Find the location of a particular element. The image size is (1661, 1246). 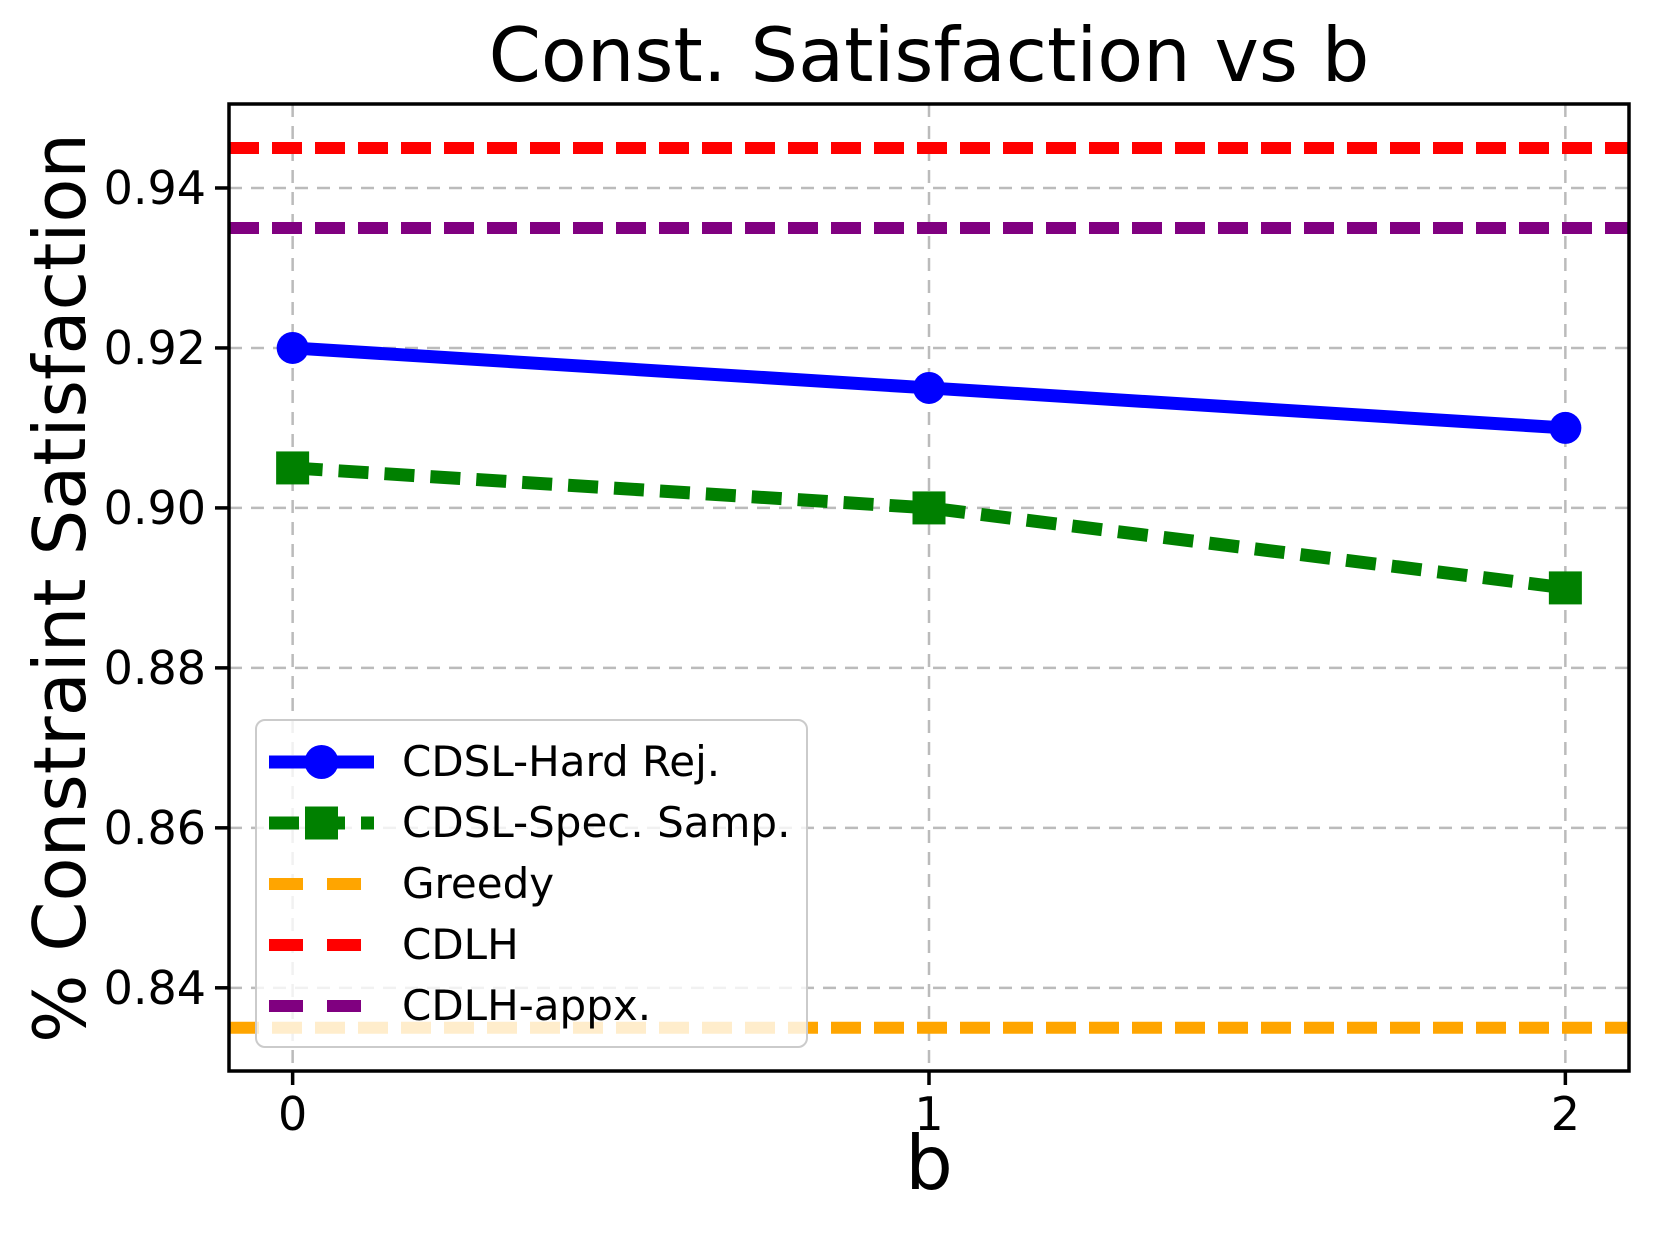

series-line-cdsl-spec-samp is located at coordinates (929, 528).